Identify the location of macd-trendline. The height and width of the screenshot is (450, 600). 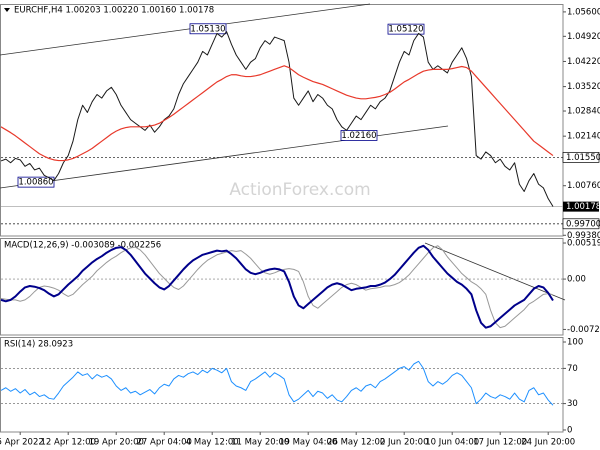
(495, 271).